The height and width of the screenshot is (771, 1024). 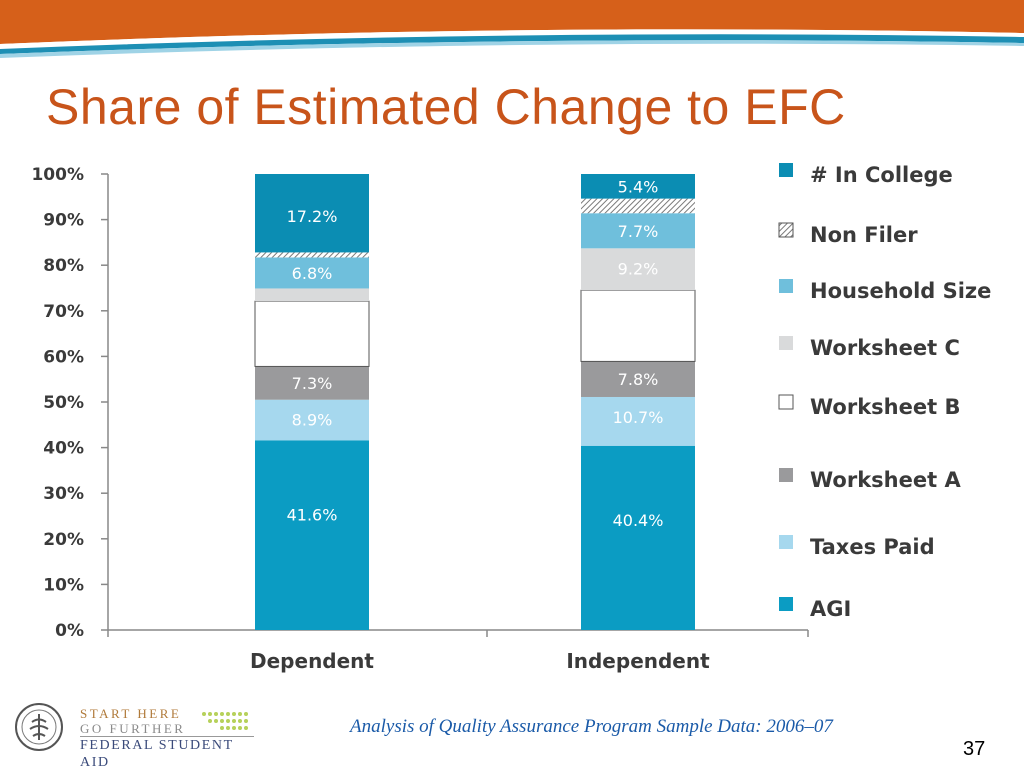 I want to click on y-tick-label: 10%, so click(x=63, y=585).